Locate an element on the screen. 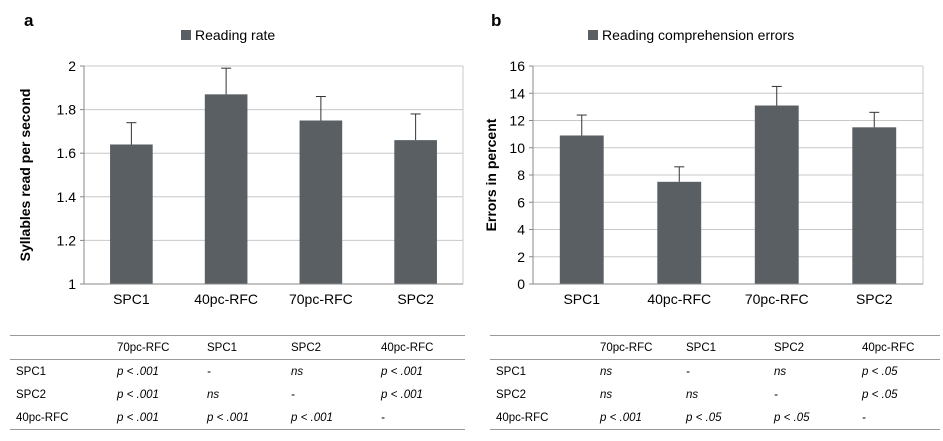 The image size is (943, 441). table-row: SPC2 ns ns - p < .05 is located at coordinates (715, 394).